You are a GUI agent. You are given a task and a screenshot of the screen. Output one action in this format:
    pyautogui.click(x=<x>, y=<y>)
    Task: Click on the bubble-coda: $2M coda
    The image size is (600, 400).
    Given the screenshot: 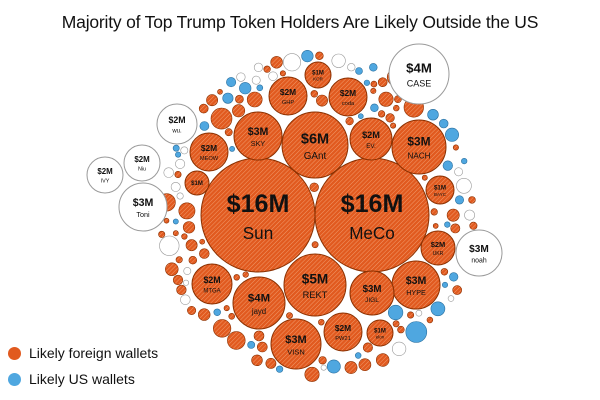 What is the action you would take?
    pyautogui.click(x=348, y=97)
    